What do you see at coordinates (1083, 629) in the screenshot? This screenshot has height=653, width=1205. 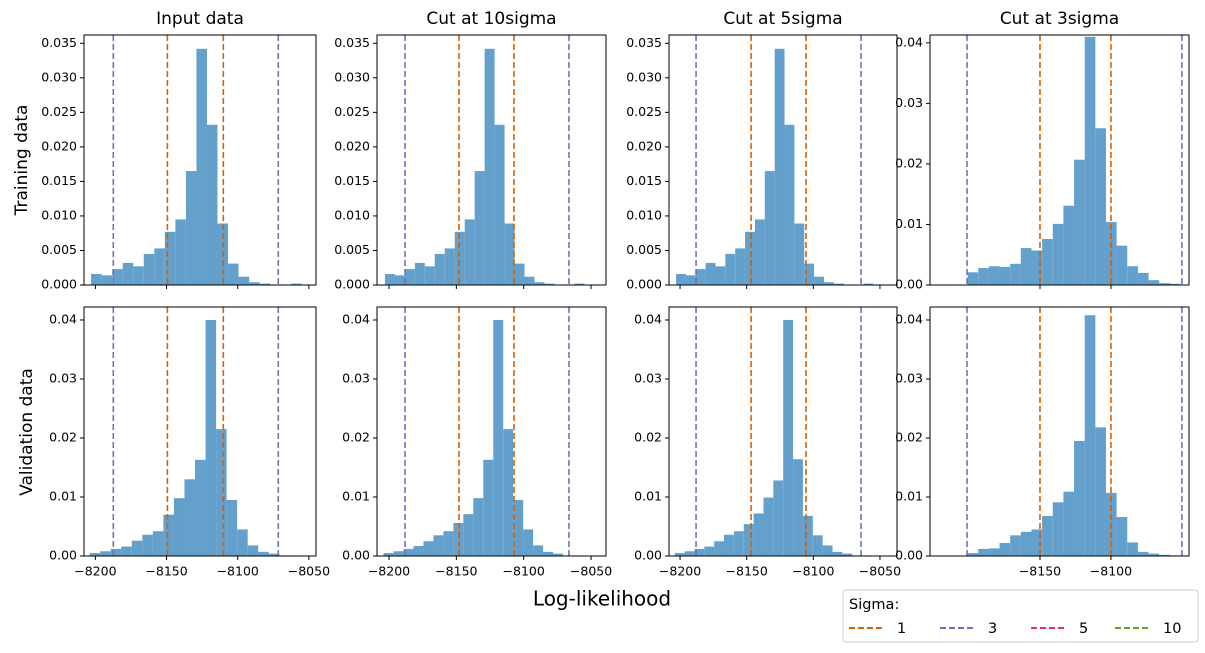 I see `legend-label: 5` at bounding box center [1083, 629].